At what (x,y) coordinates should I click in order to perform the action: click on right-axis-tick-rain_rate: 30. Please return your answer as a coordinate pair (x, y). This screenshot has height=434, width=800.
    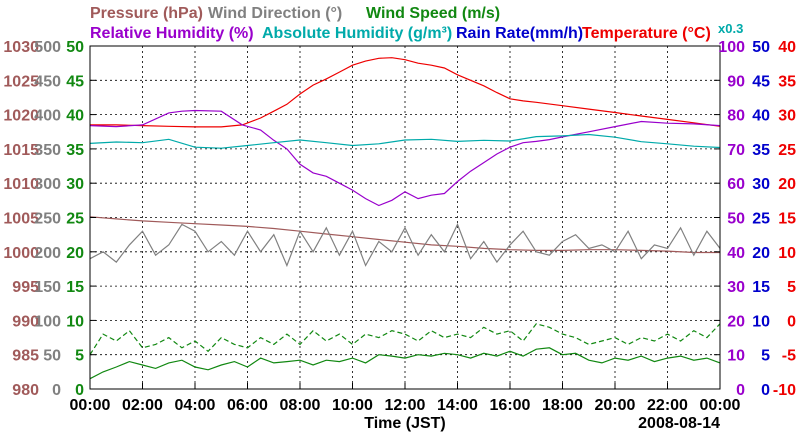
    Looking at the image, I should click on (761, 184).